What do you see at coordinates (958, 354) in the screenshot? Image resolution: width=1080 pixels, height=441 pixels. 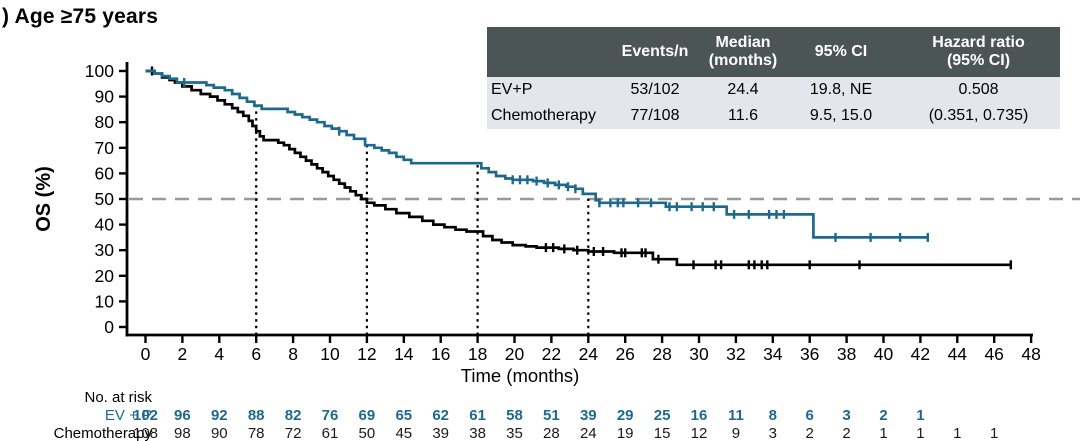 I see `x-tick-label: 44` at bounding box center [958, 354].